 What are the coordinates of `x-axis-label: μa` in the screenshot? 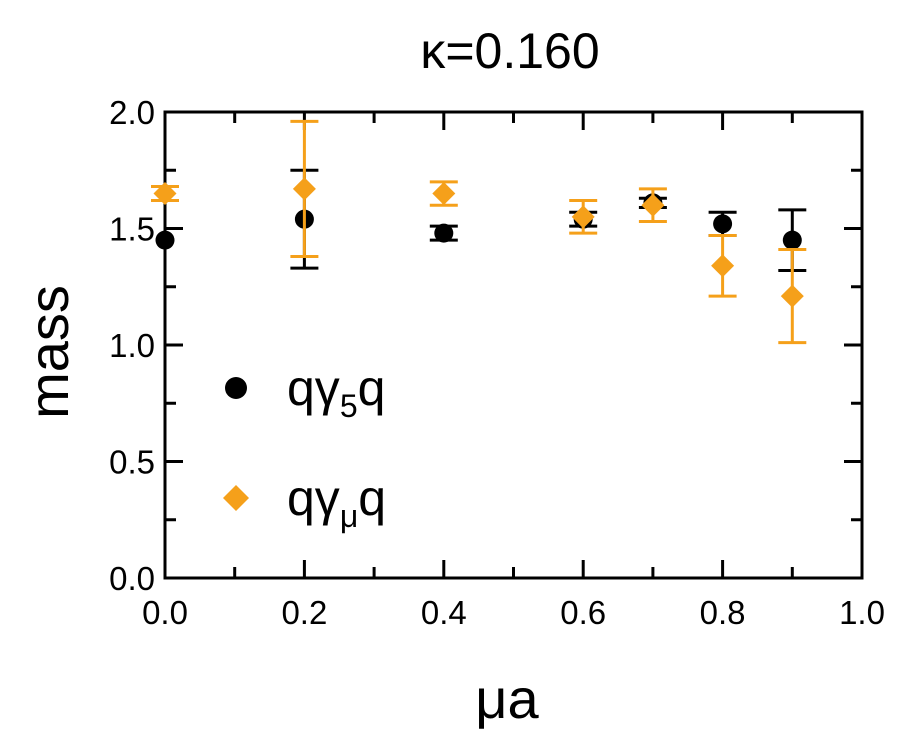 It's located at (507, 698).